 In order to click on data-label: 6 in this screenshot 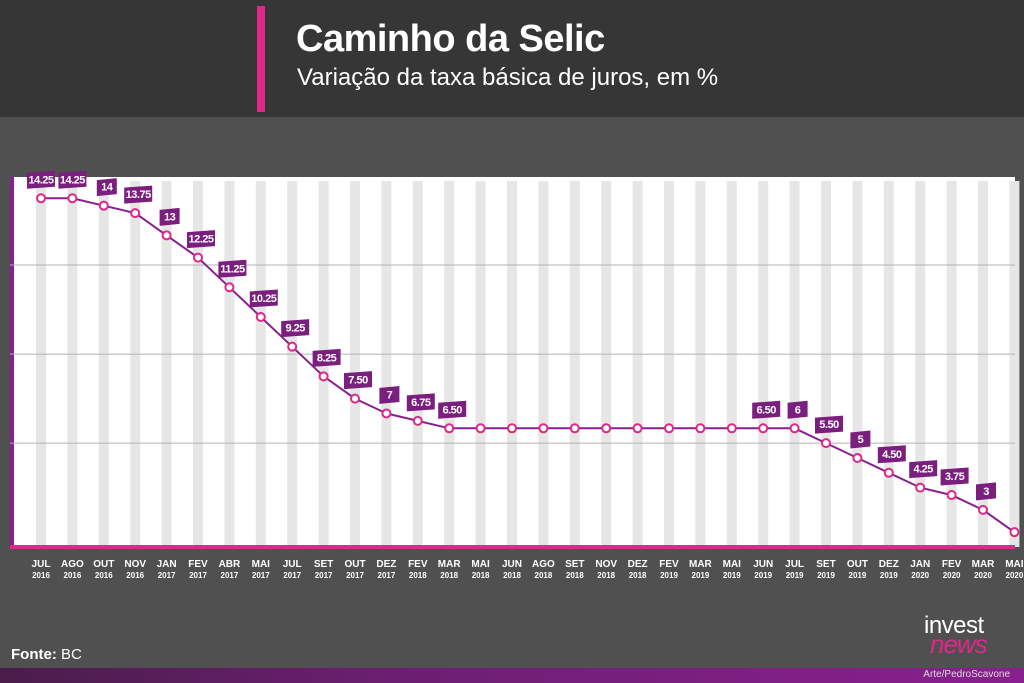, I will do `click(797, 409)`.